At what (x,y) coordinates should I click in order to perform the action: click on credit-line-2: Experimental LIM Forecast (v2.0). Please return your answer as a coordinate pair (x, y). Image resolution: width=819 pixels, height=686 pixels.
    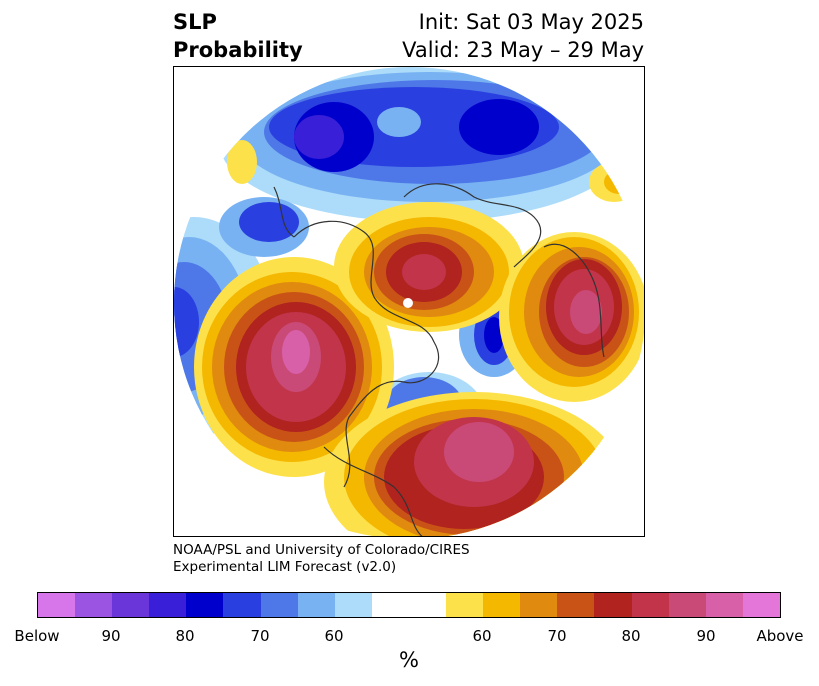
    Looking at the image, I should click on (285, 567).